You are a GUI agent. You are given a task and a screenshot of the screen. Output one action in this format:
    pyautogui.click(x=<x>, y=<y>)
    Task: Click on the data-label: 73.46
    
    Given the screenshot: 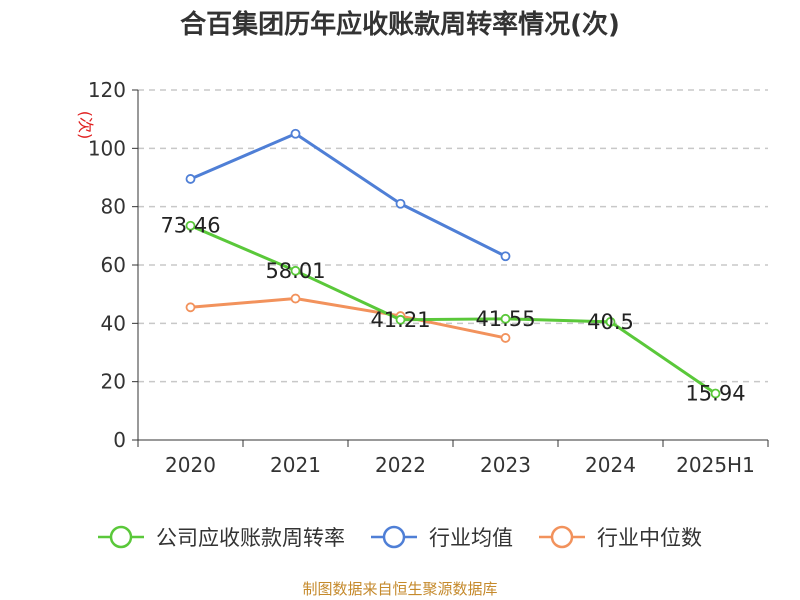 What is the action you would take?
    pyautogui.click(x=190, y=226)
    